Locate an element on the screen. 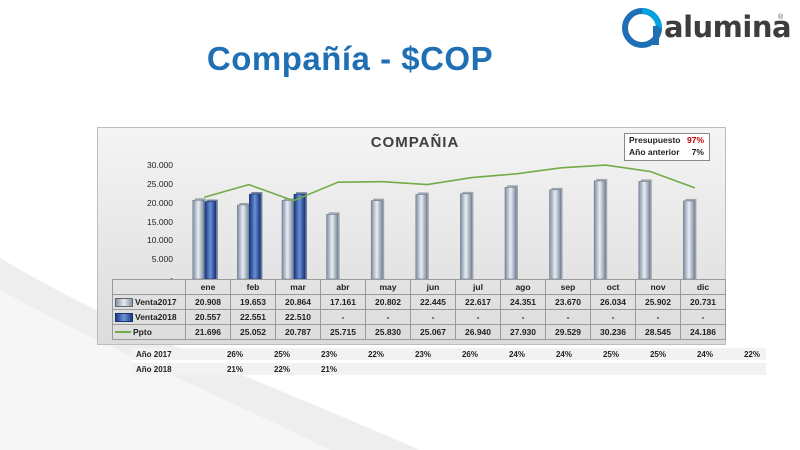 The image size is (800, 450). legend-key-venta2018 is located at coordinates (124, 318).